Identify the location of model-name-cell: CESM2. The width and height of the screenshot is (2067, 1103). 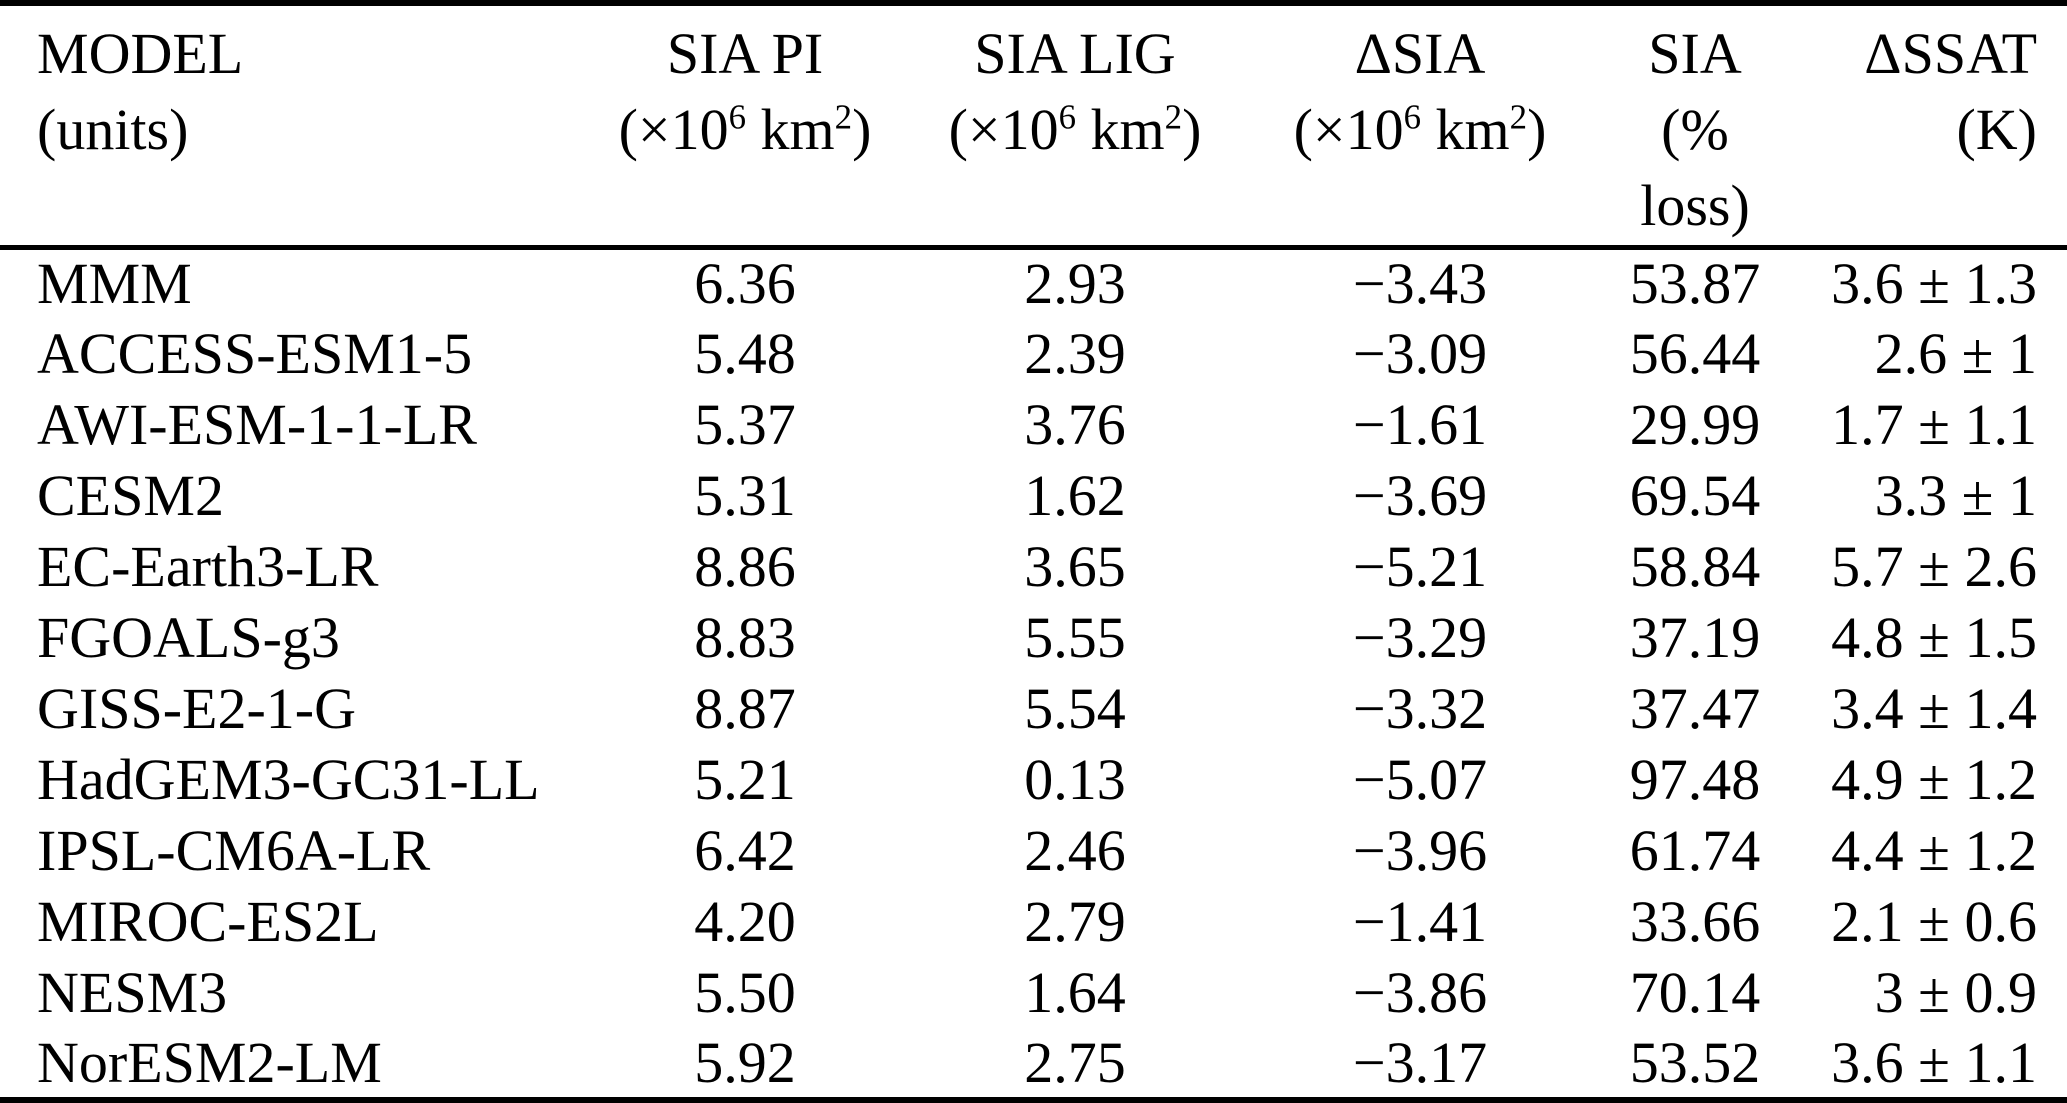
(130, 496).